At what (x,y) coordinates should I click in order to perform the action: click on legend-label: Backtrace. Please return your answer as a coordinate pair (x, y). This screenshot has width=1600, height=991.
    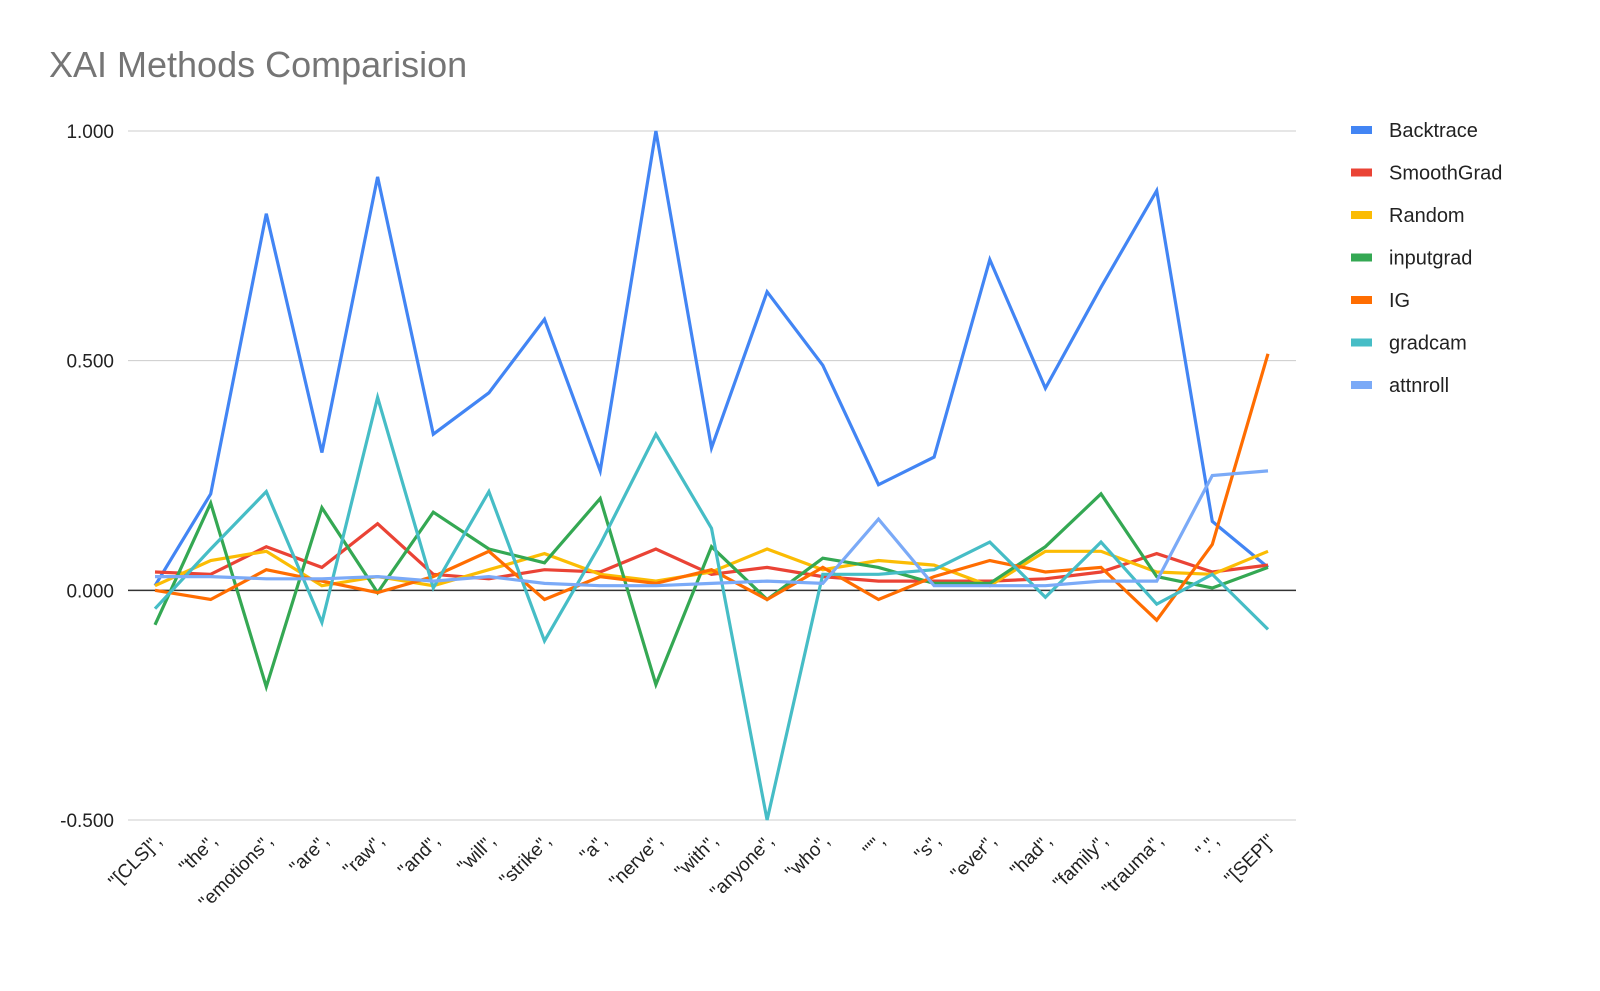
    Looking at the image, I should click on (1433, 131).